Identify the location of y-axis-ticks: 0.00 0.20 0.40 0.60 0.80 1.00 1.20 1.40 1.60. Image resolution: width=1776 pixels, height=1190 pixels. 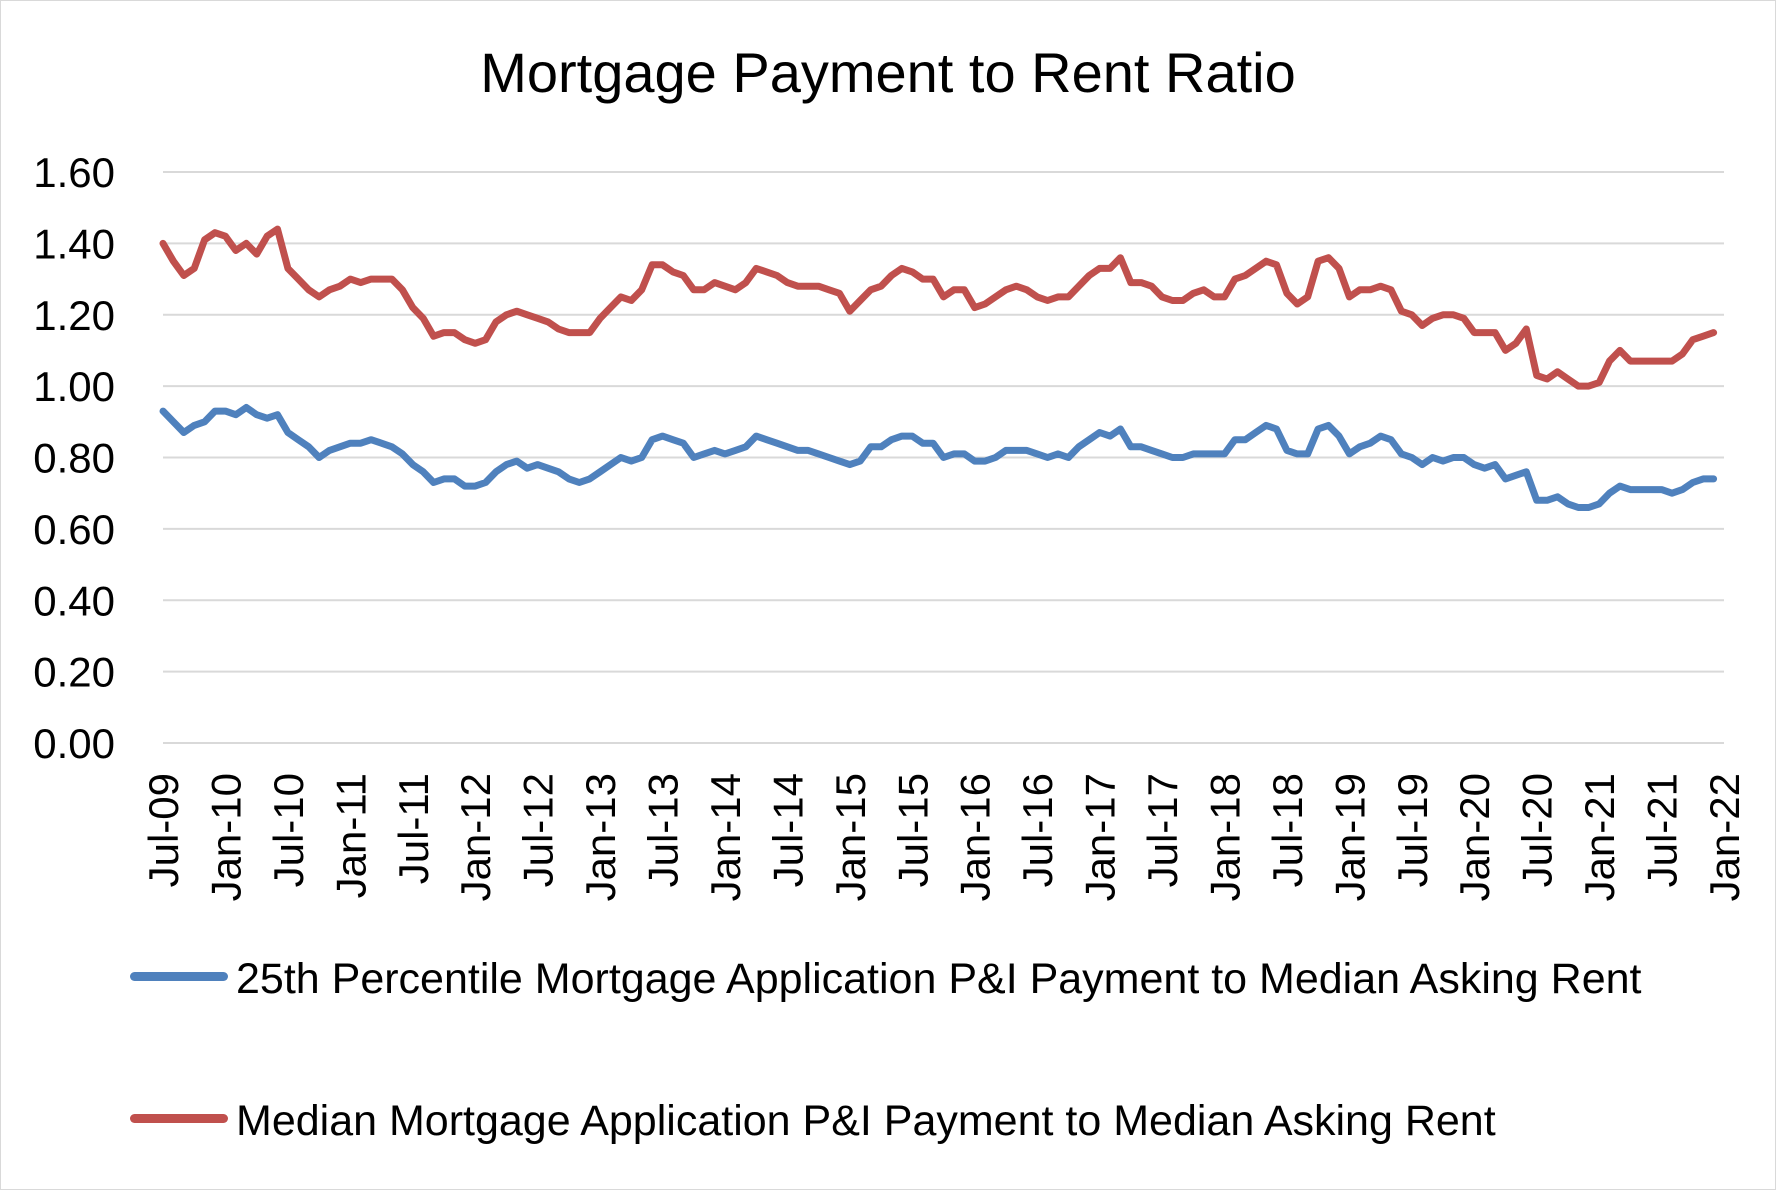
(74, 458).